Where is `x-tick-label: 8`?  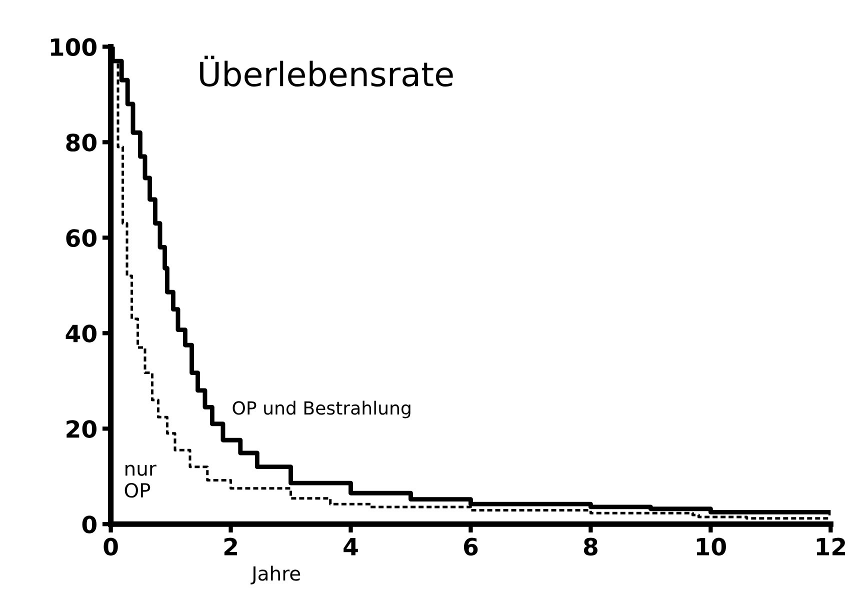
x-tick-label: 8 is located at coordinates (591, 547).